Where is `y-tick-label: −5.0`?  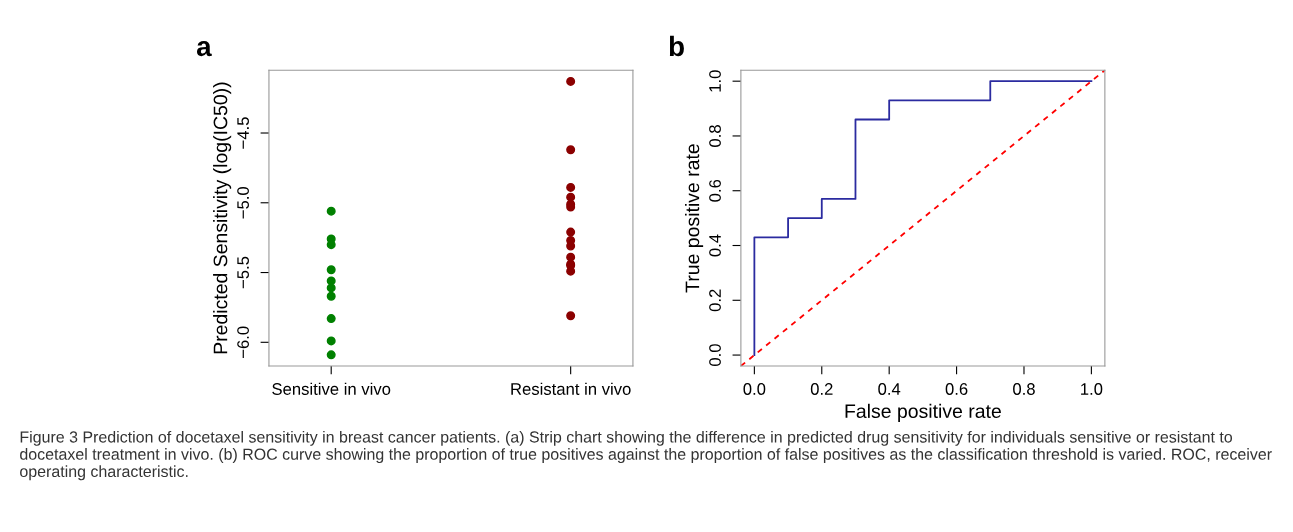
y-tick-label: −5.0 is located at coordinates (243, 202).